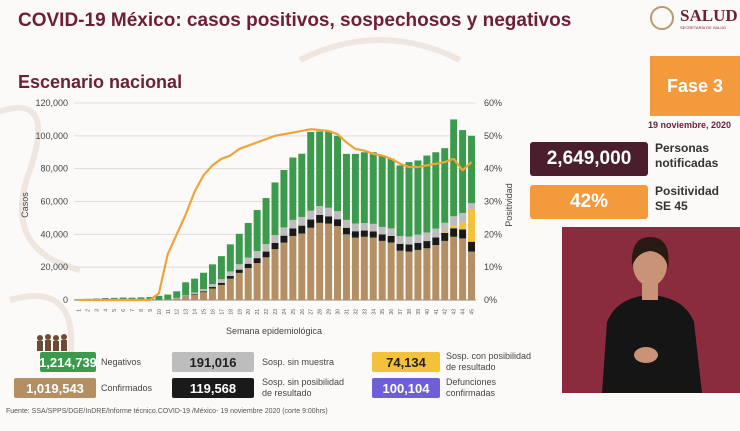 This screenshot has width=740, height=431. I want to click on x-tick-label: 43, so click(455, 312).